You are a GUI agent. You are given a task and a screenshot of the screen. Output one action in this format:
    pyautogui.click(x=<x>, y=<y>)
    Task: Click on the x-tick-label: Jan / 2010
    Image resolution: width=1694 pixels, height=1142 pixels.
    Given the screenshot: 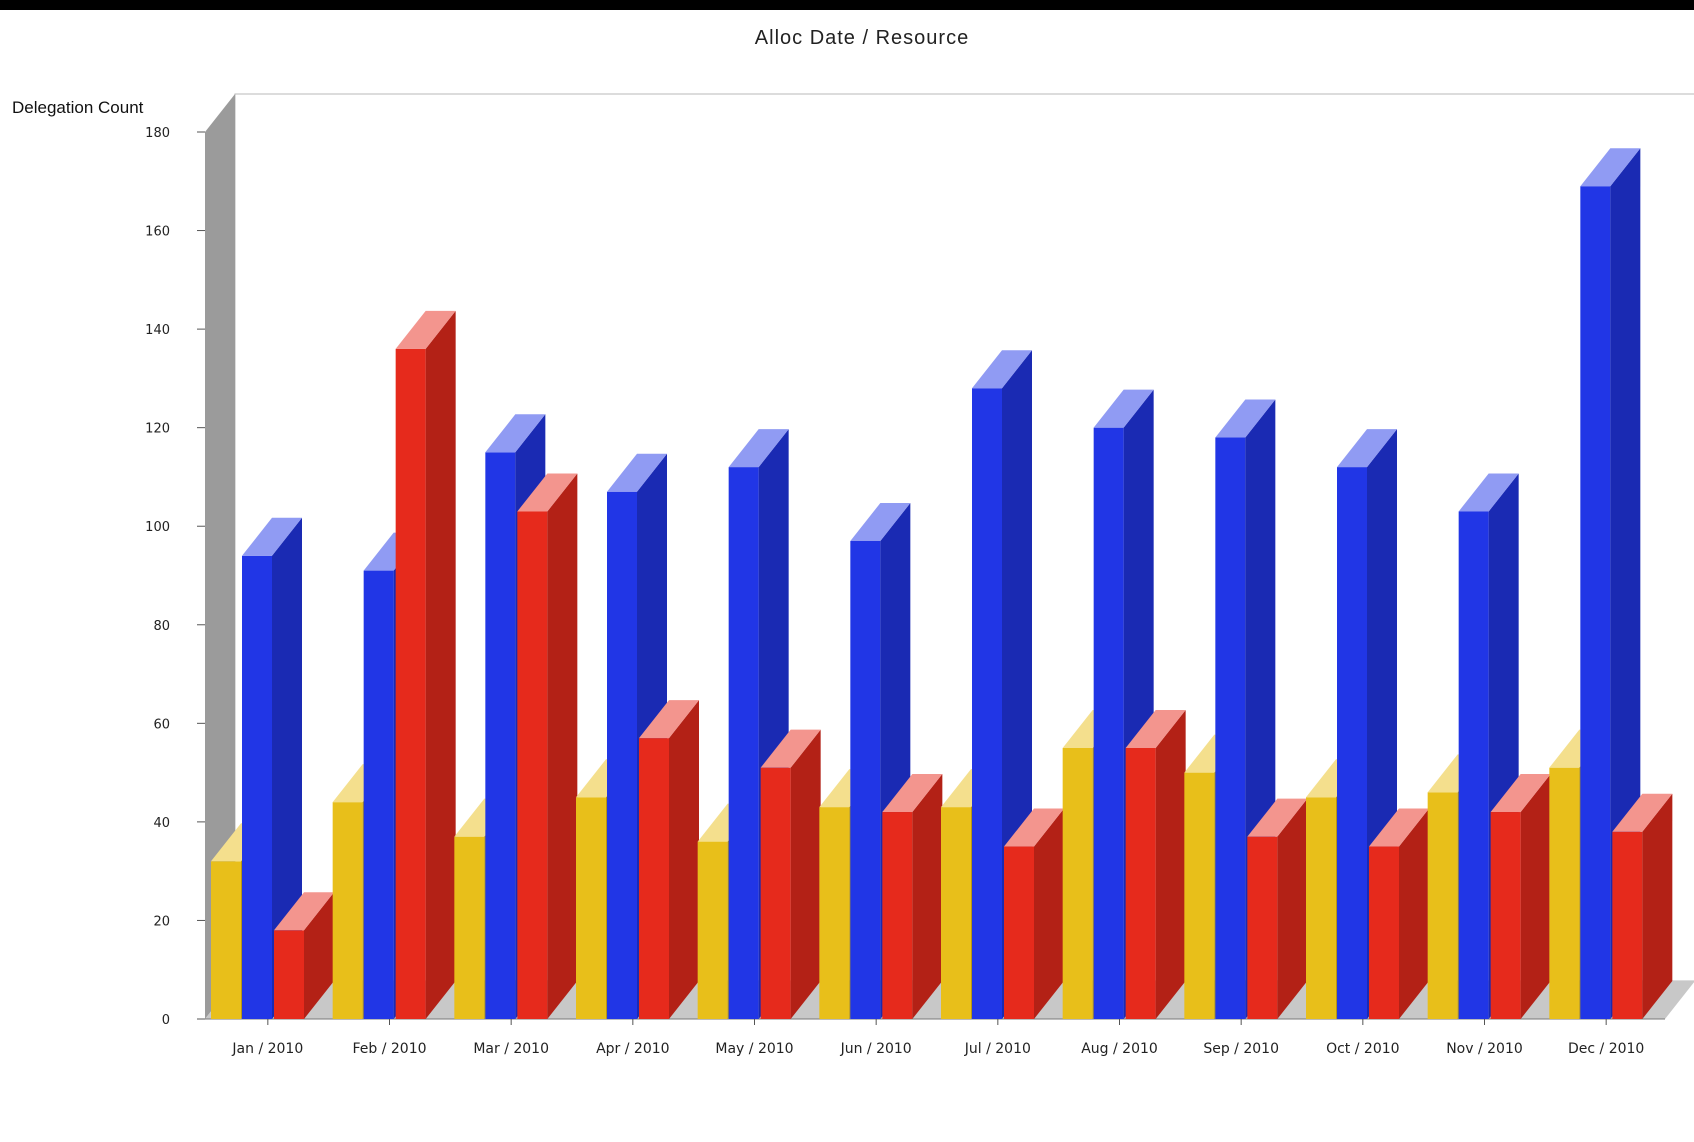 What is the action you would take?
    pyautogui.click(x=267, y=1049)
    